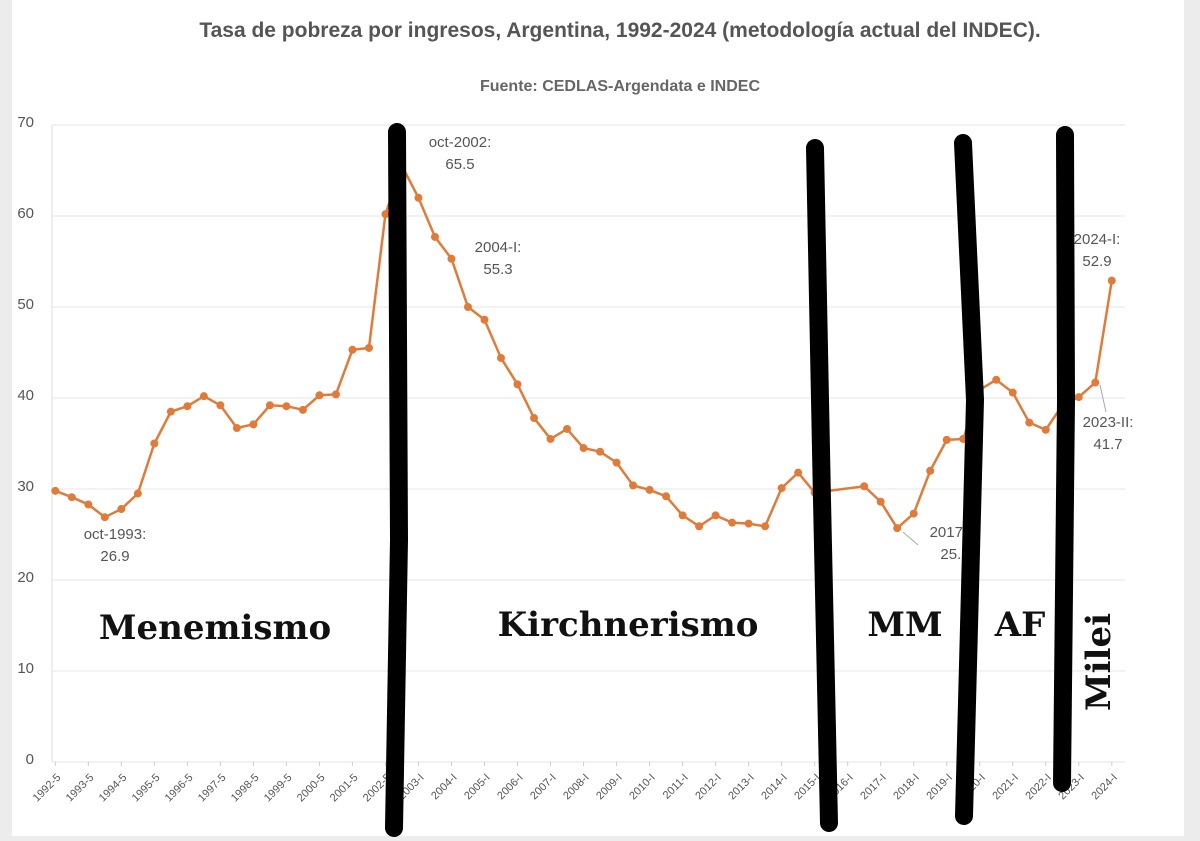 This screenshot has width=1200, height=841. What do you see at coordinates (1099, 662) in the screenshot?
I see `era-label: Milei` at bounding box center [1099, 662].